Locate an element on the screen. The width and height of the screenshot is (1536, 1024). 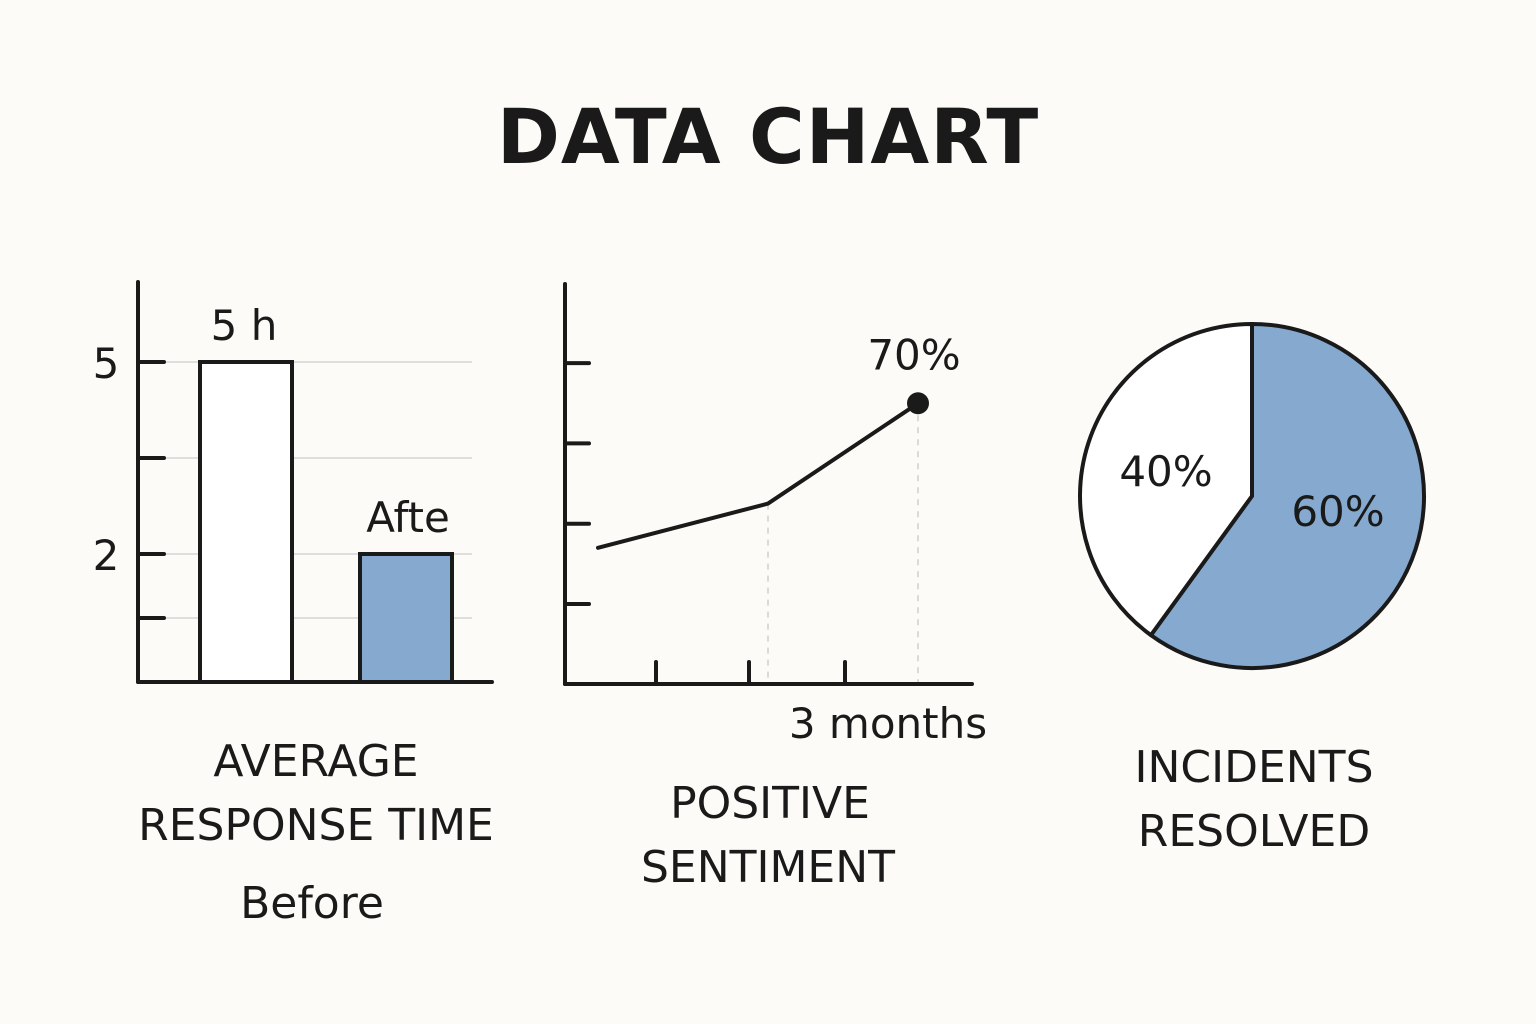
line-chart-point-label: 70% is located at coordinates (913, 354).